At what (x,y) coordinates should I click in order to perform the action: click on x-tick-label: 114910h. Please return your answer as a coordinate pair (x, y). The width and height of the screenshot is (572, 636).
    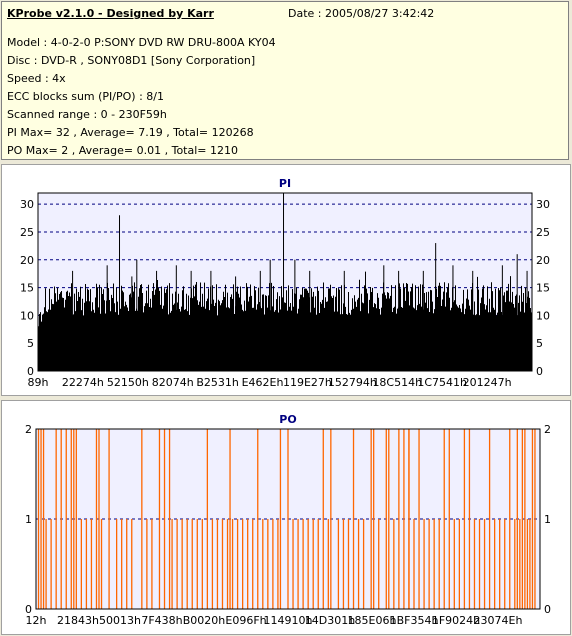
    Looking at the image, I should click on (288, 620).